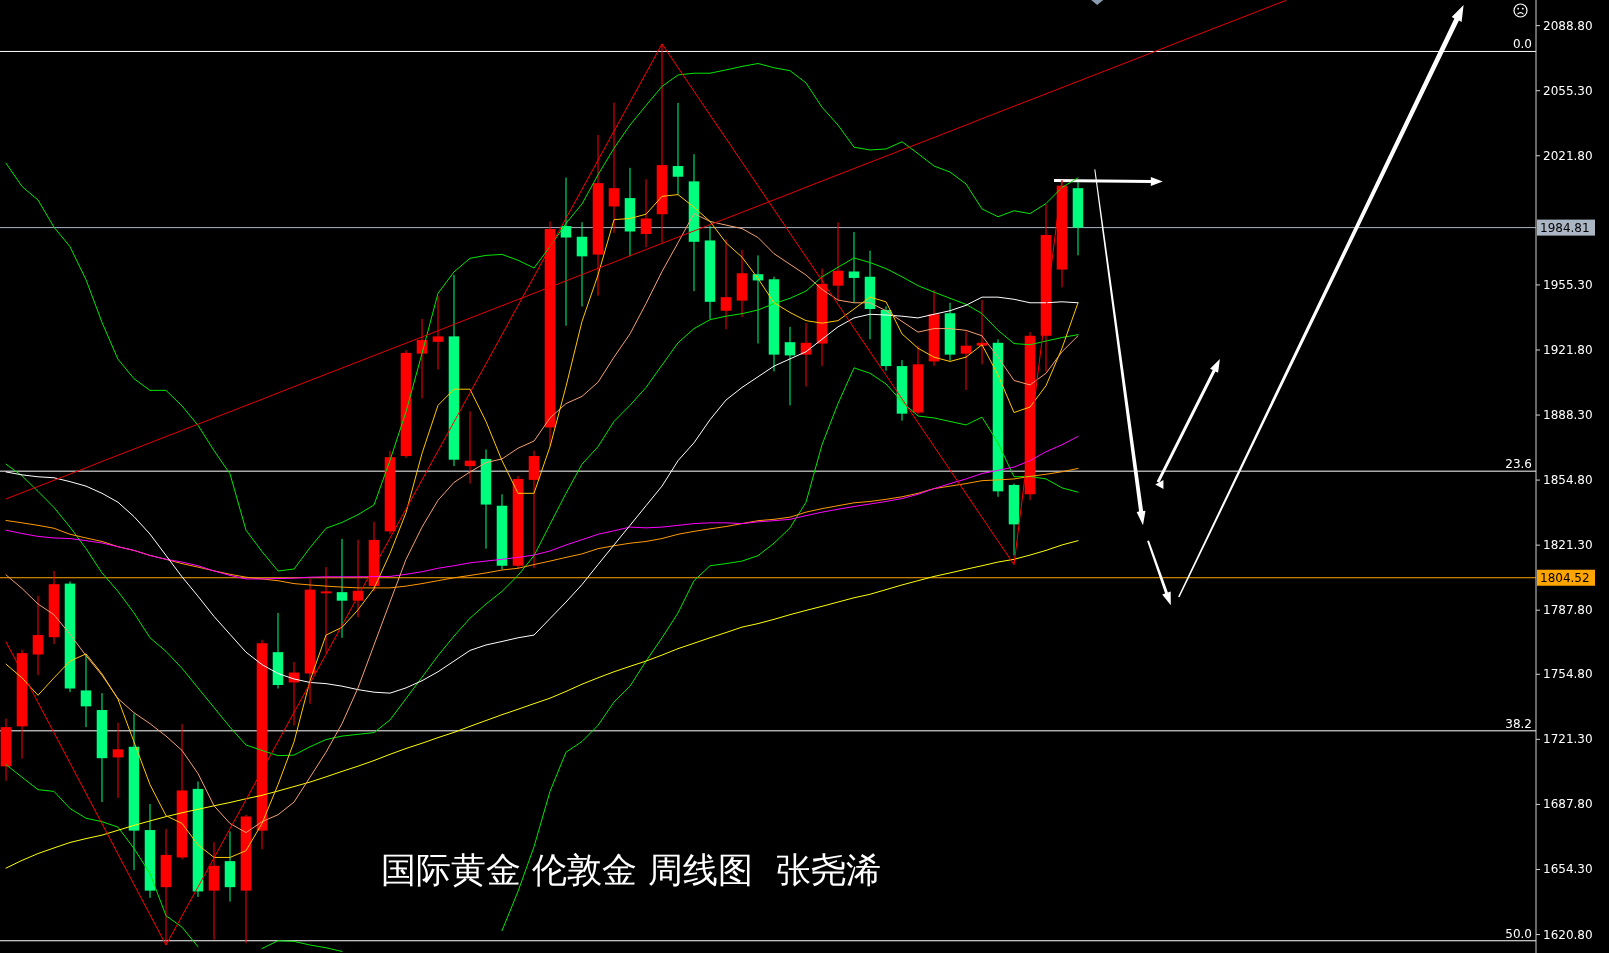  Describe the element at coordinates (1568, 25) in the screenshot. I see `y-tick-label: 2088.80` at that location.